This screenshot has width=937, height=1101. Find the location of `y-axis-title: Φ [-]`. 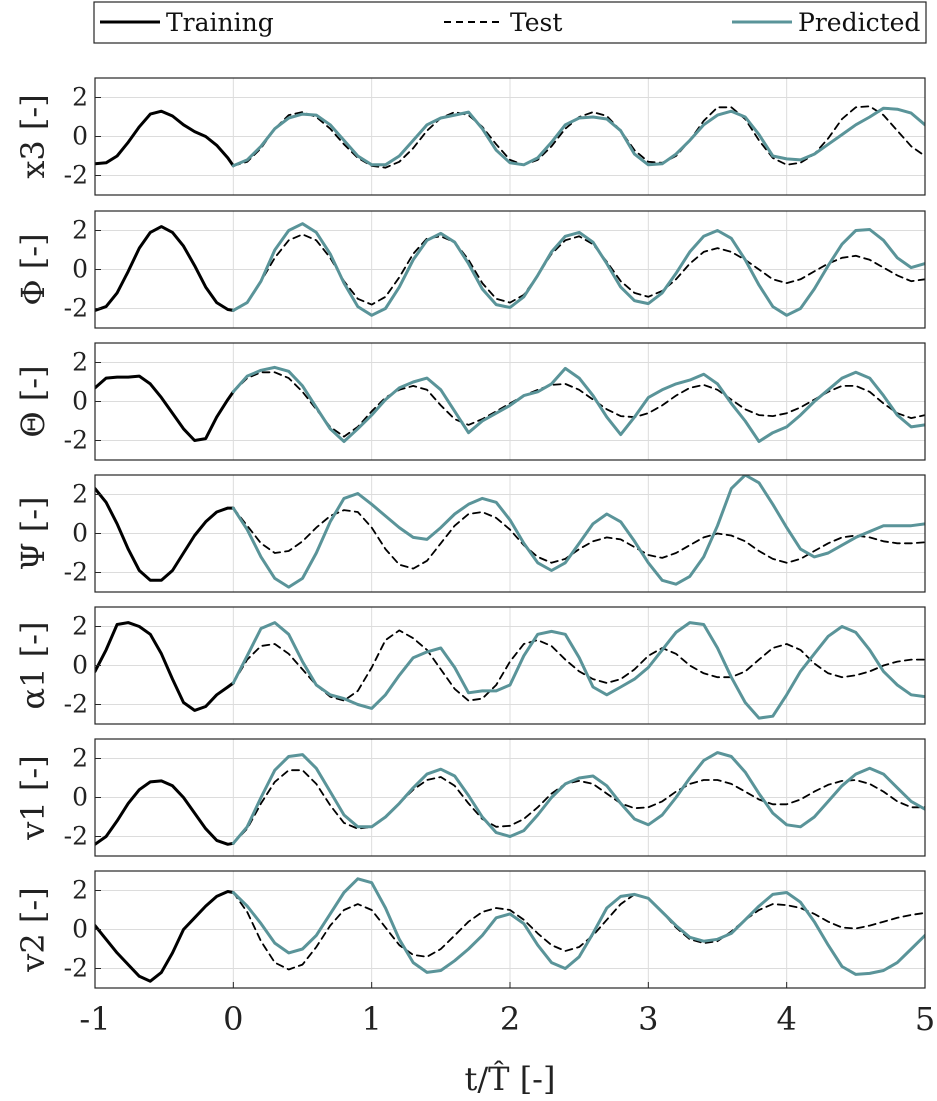

y-axis-title: Φ [-] is located at coordinates (33, 269).